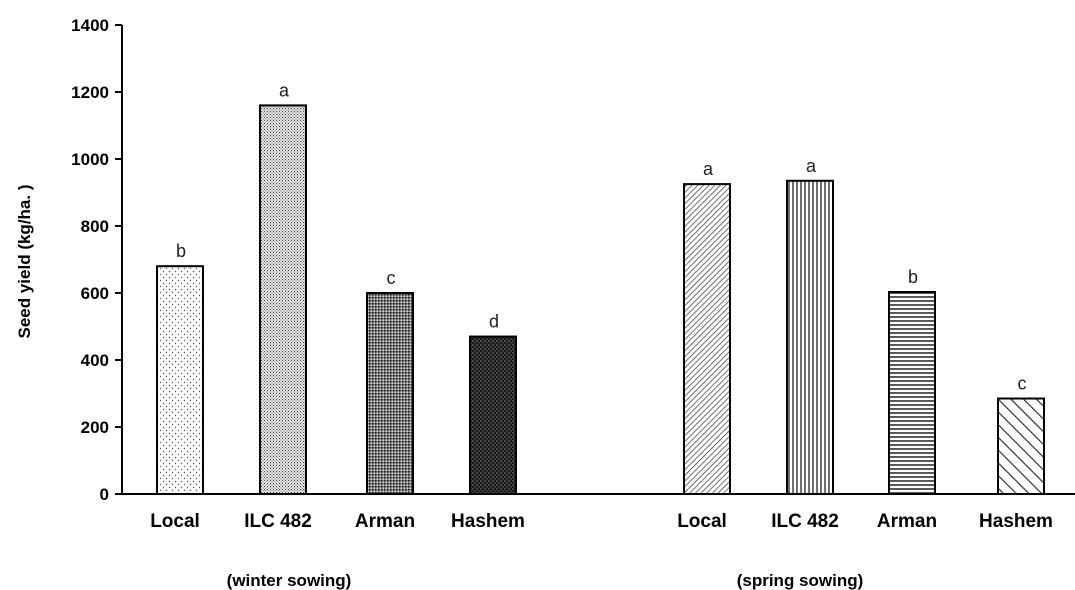  What do you see at coordinates (912, 392) in the screenshot?
I see `bar-spring-arman` at bounding box center [912, 392].